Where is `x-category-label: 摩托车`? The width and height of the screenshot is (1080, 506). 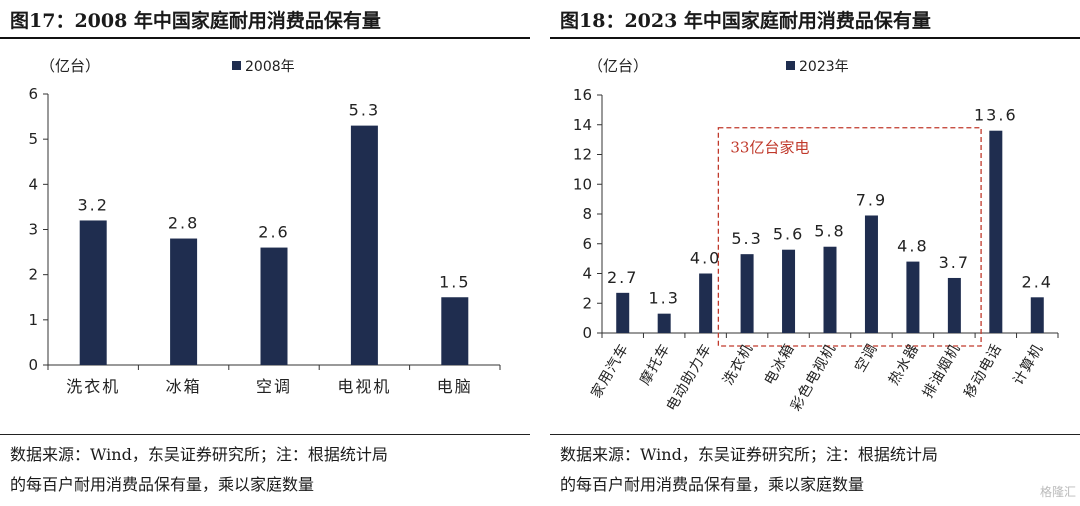 x-category-label: 摩托车 is located at coordinates (654, 364).